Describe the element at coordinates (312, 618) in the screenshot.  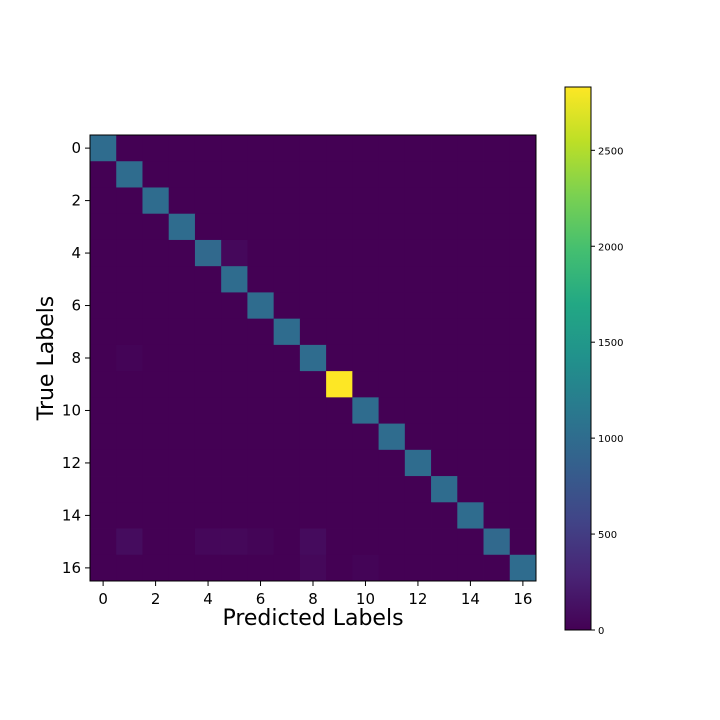
I see `x-axis-label: Predicted Labels` at that location.